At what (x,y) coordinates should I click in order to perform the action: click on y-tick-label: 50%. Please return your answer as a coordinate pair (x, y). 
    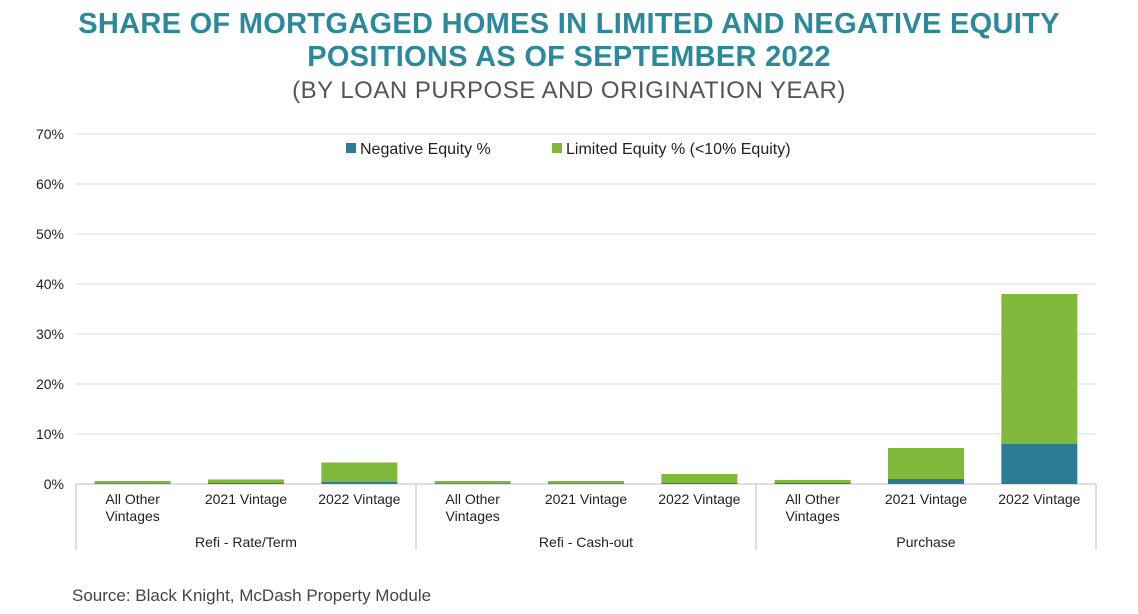
    Looking at the image, I should click on (50, 234).